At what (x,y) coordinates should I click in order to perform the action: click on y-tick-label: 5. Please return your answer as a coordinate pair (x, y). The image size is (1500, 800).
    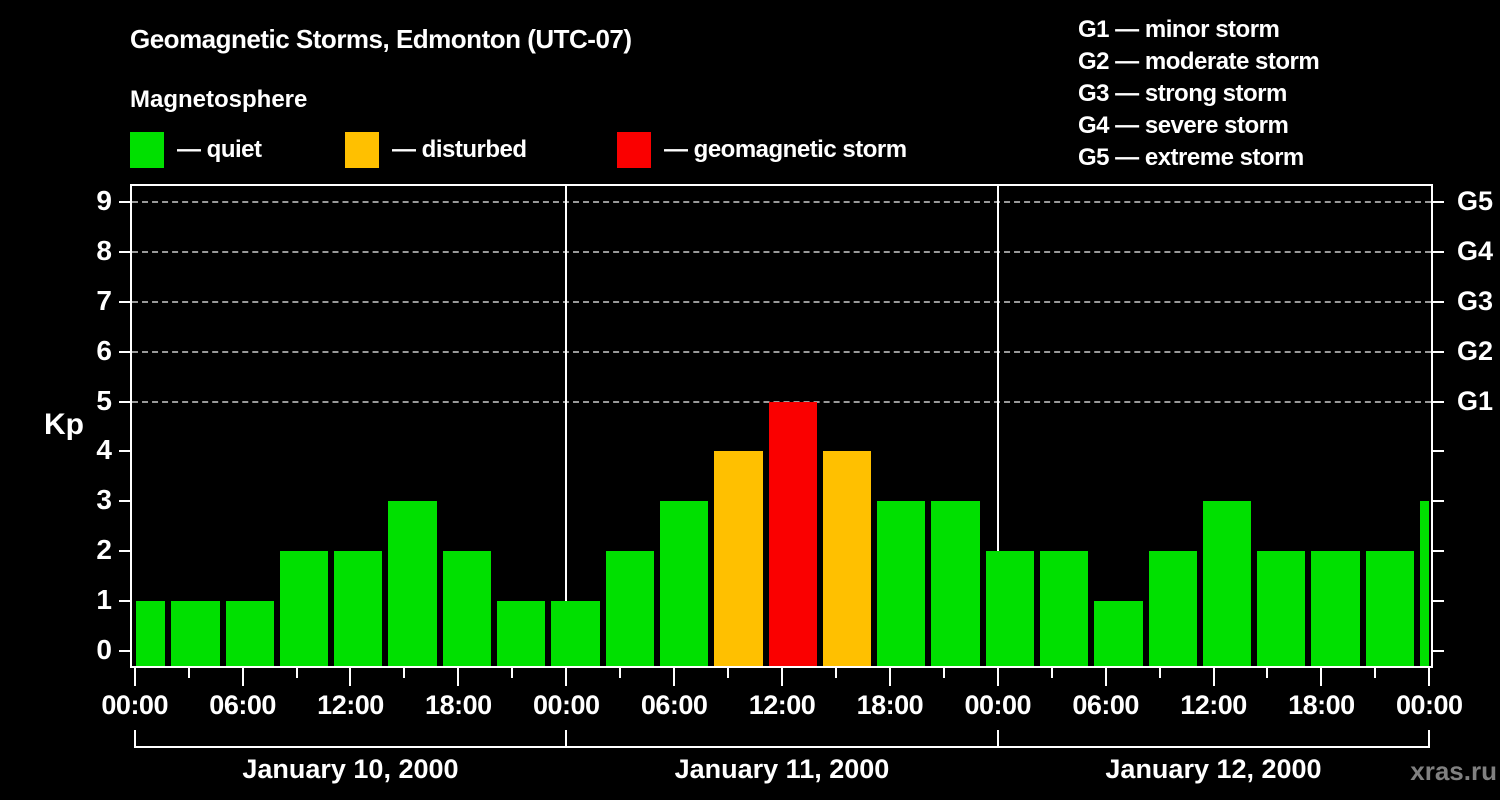
    Looking at the image, I should click on (104, 400).